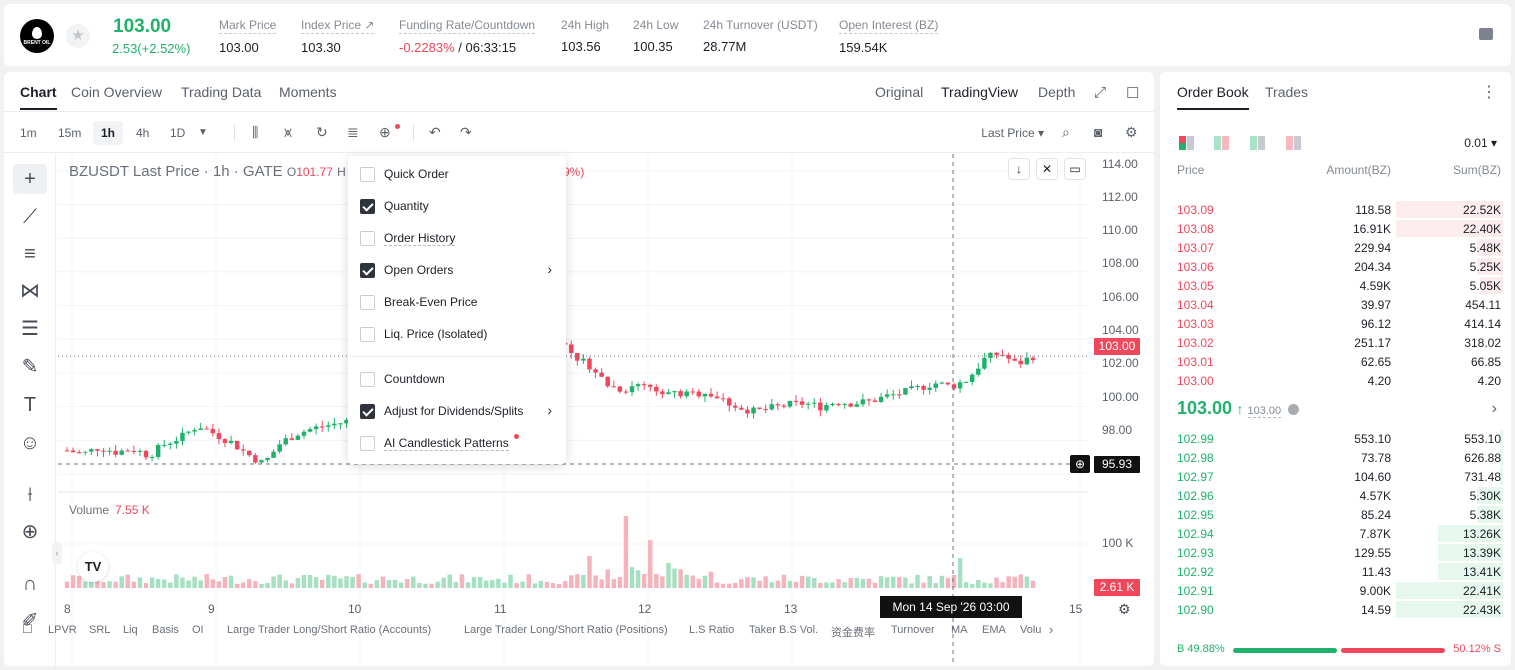 This screenshot has width=1515, height=670. Describe the element at coordinates (30, 217) in the screenshot. I see `trend-line-icon: ⟋` at that location.